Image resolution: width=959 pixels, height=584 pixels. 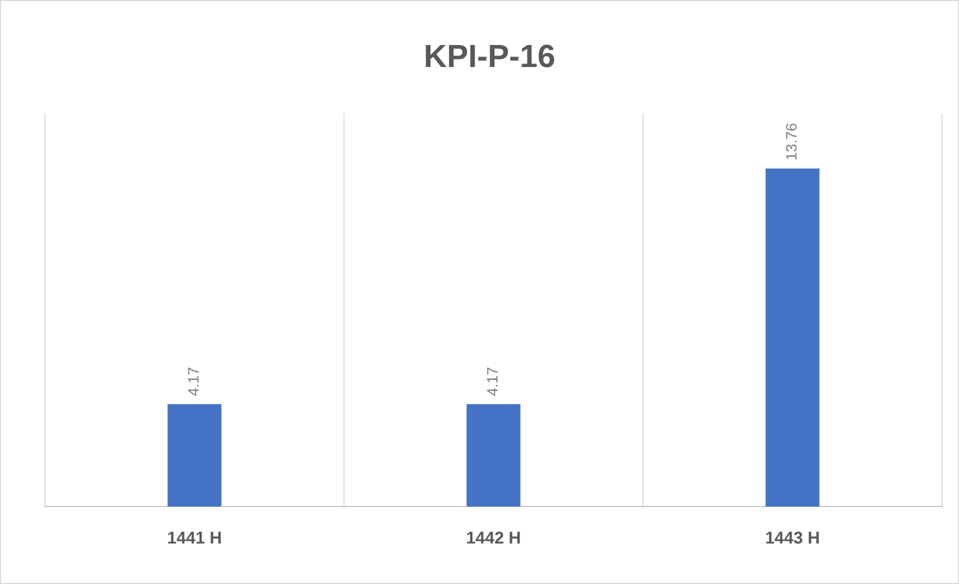 What do you see at coordinates (792, 538) in the screenshot?
I see `x-tick-label: 1443 H` at bounding box center [792, 538].